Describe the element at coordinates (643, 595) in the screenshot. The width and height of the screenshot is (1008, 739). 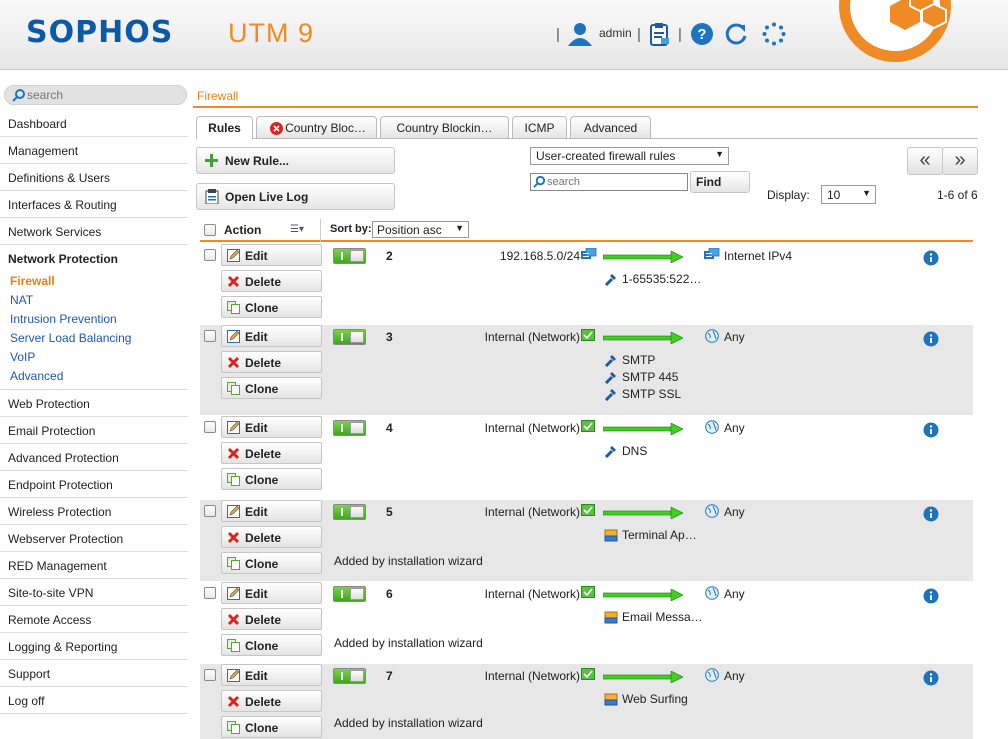
I see `flow-arrow-icon` at that location.